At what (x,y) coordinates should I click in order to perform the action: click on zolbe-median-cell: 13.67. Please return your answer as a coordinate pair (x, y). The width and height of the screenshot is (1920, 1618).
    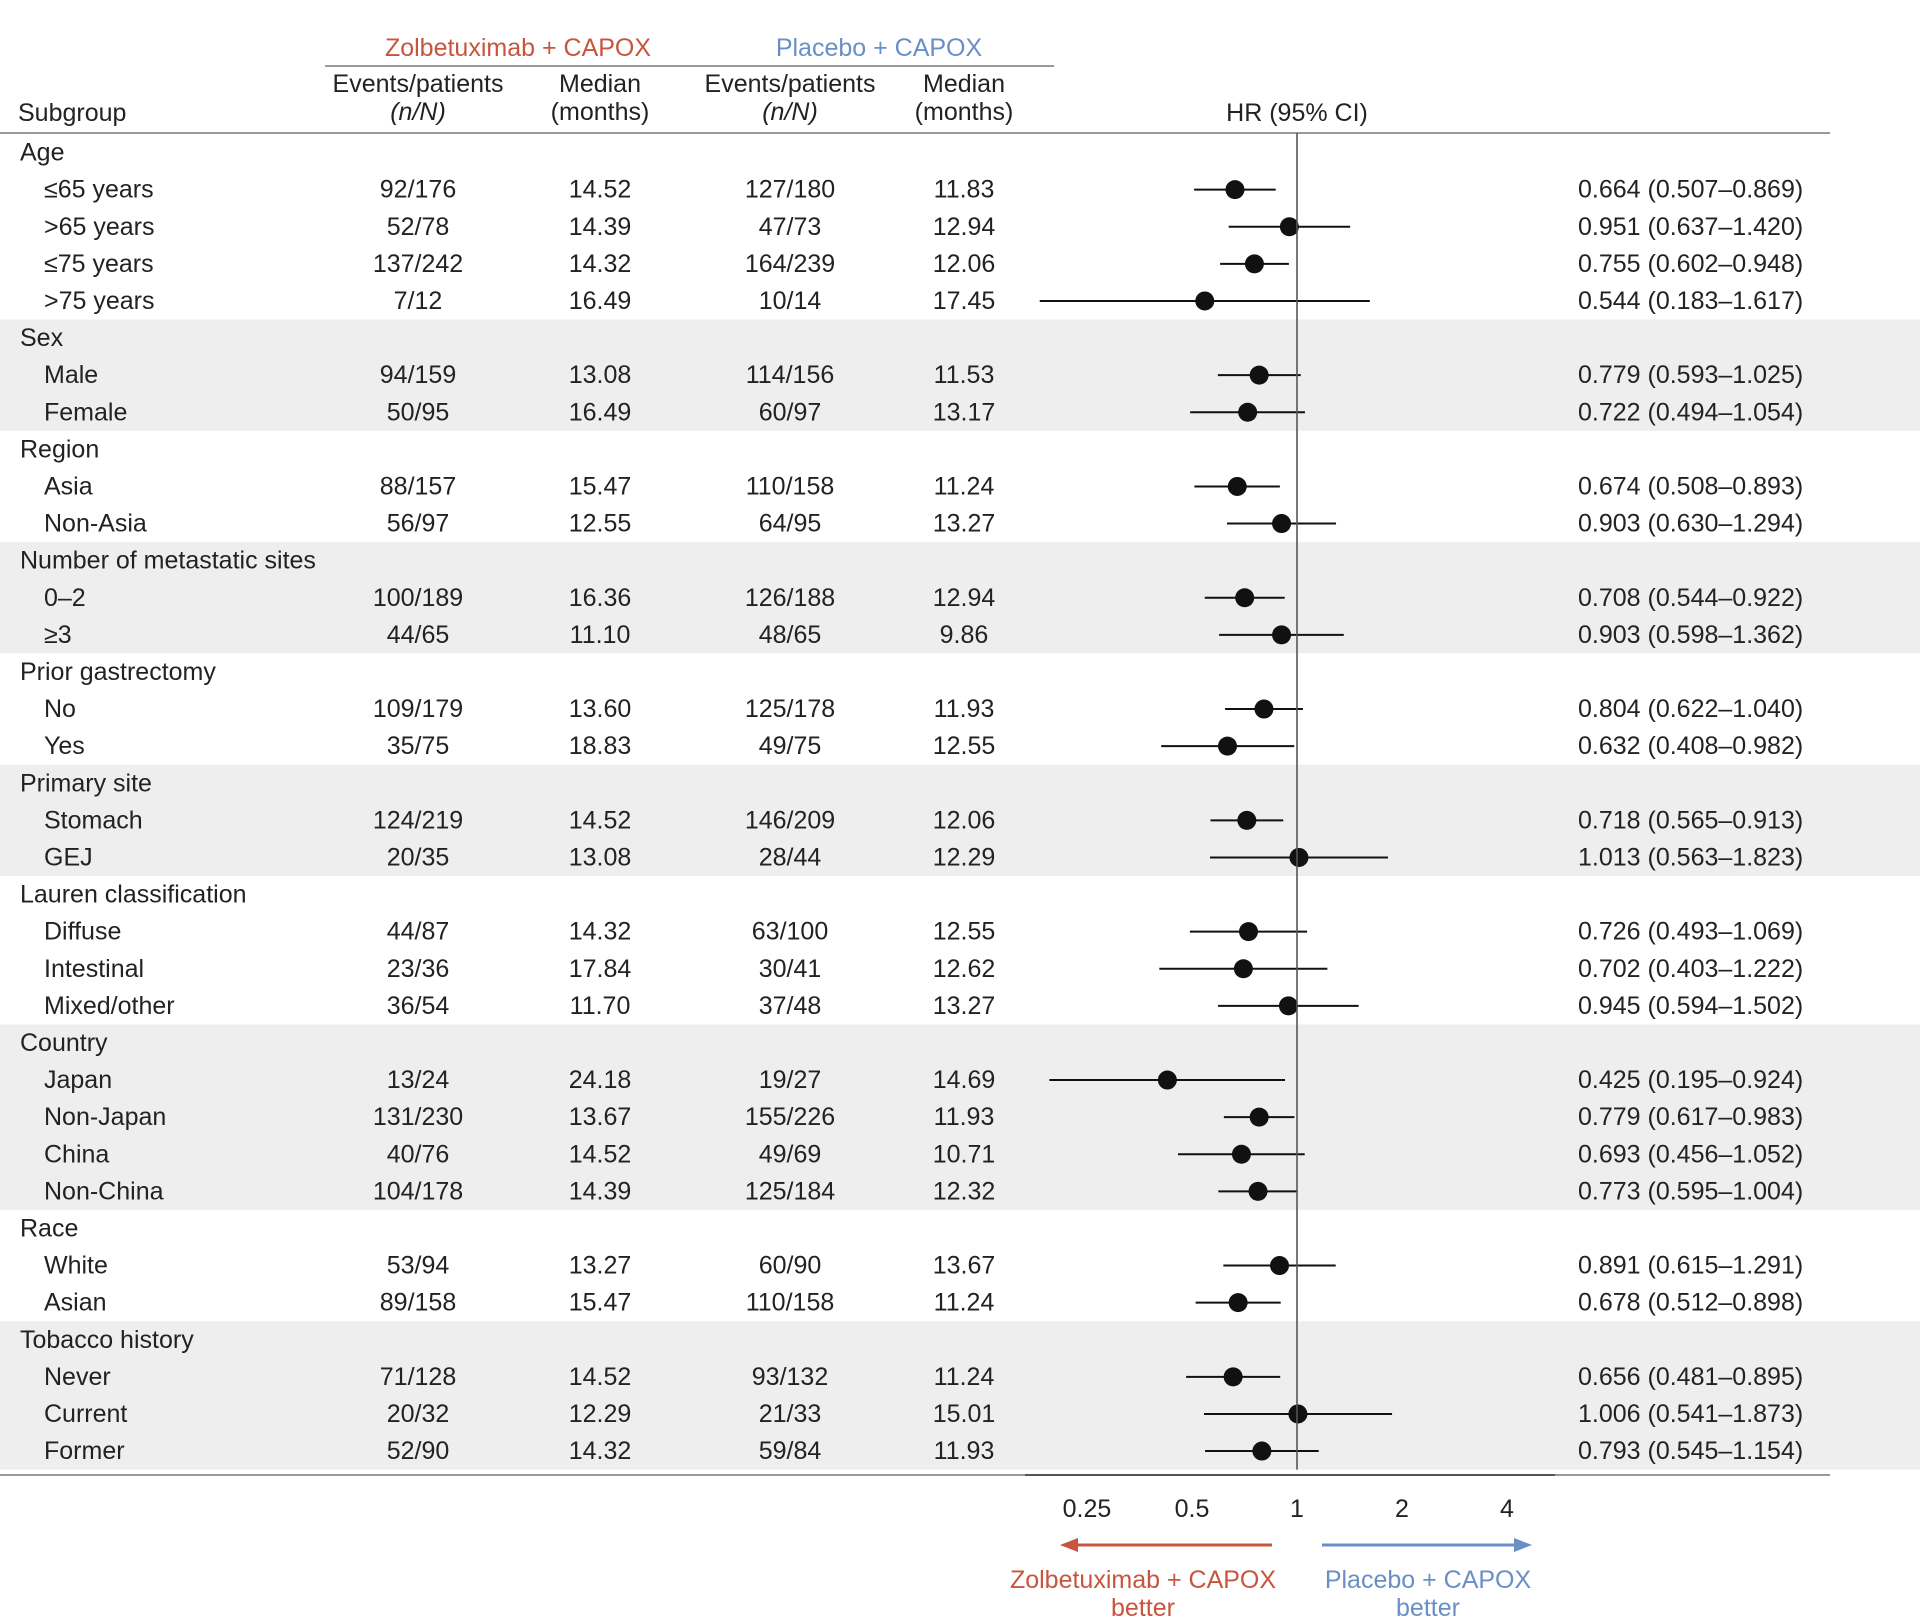
    Looking at the image, I should click on (600, 1117).